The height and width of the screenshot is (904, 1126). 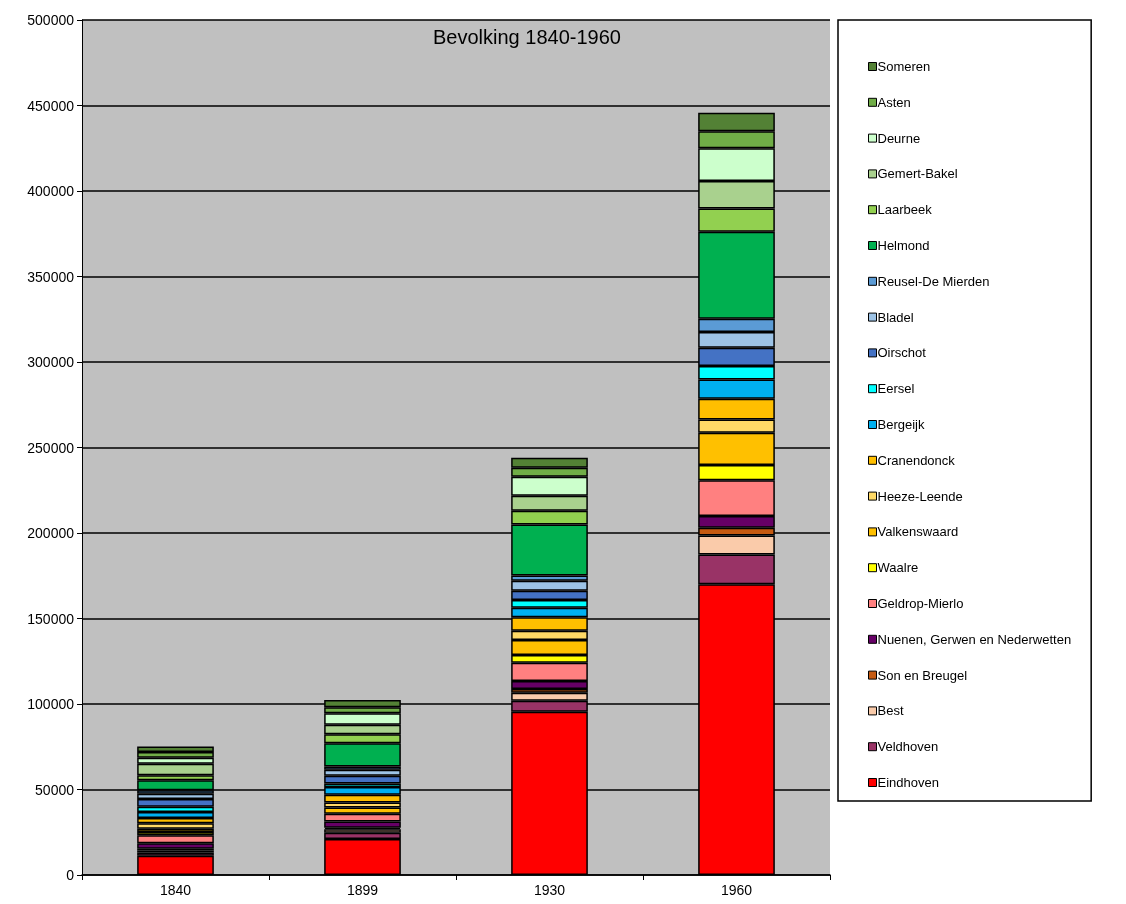 I want to click on y-tick-label: 500000, so click(x=51, y=20).